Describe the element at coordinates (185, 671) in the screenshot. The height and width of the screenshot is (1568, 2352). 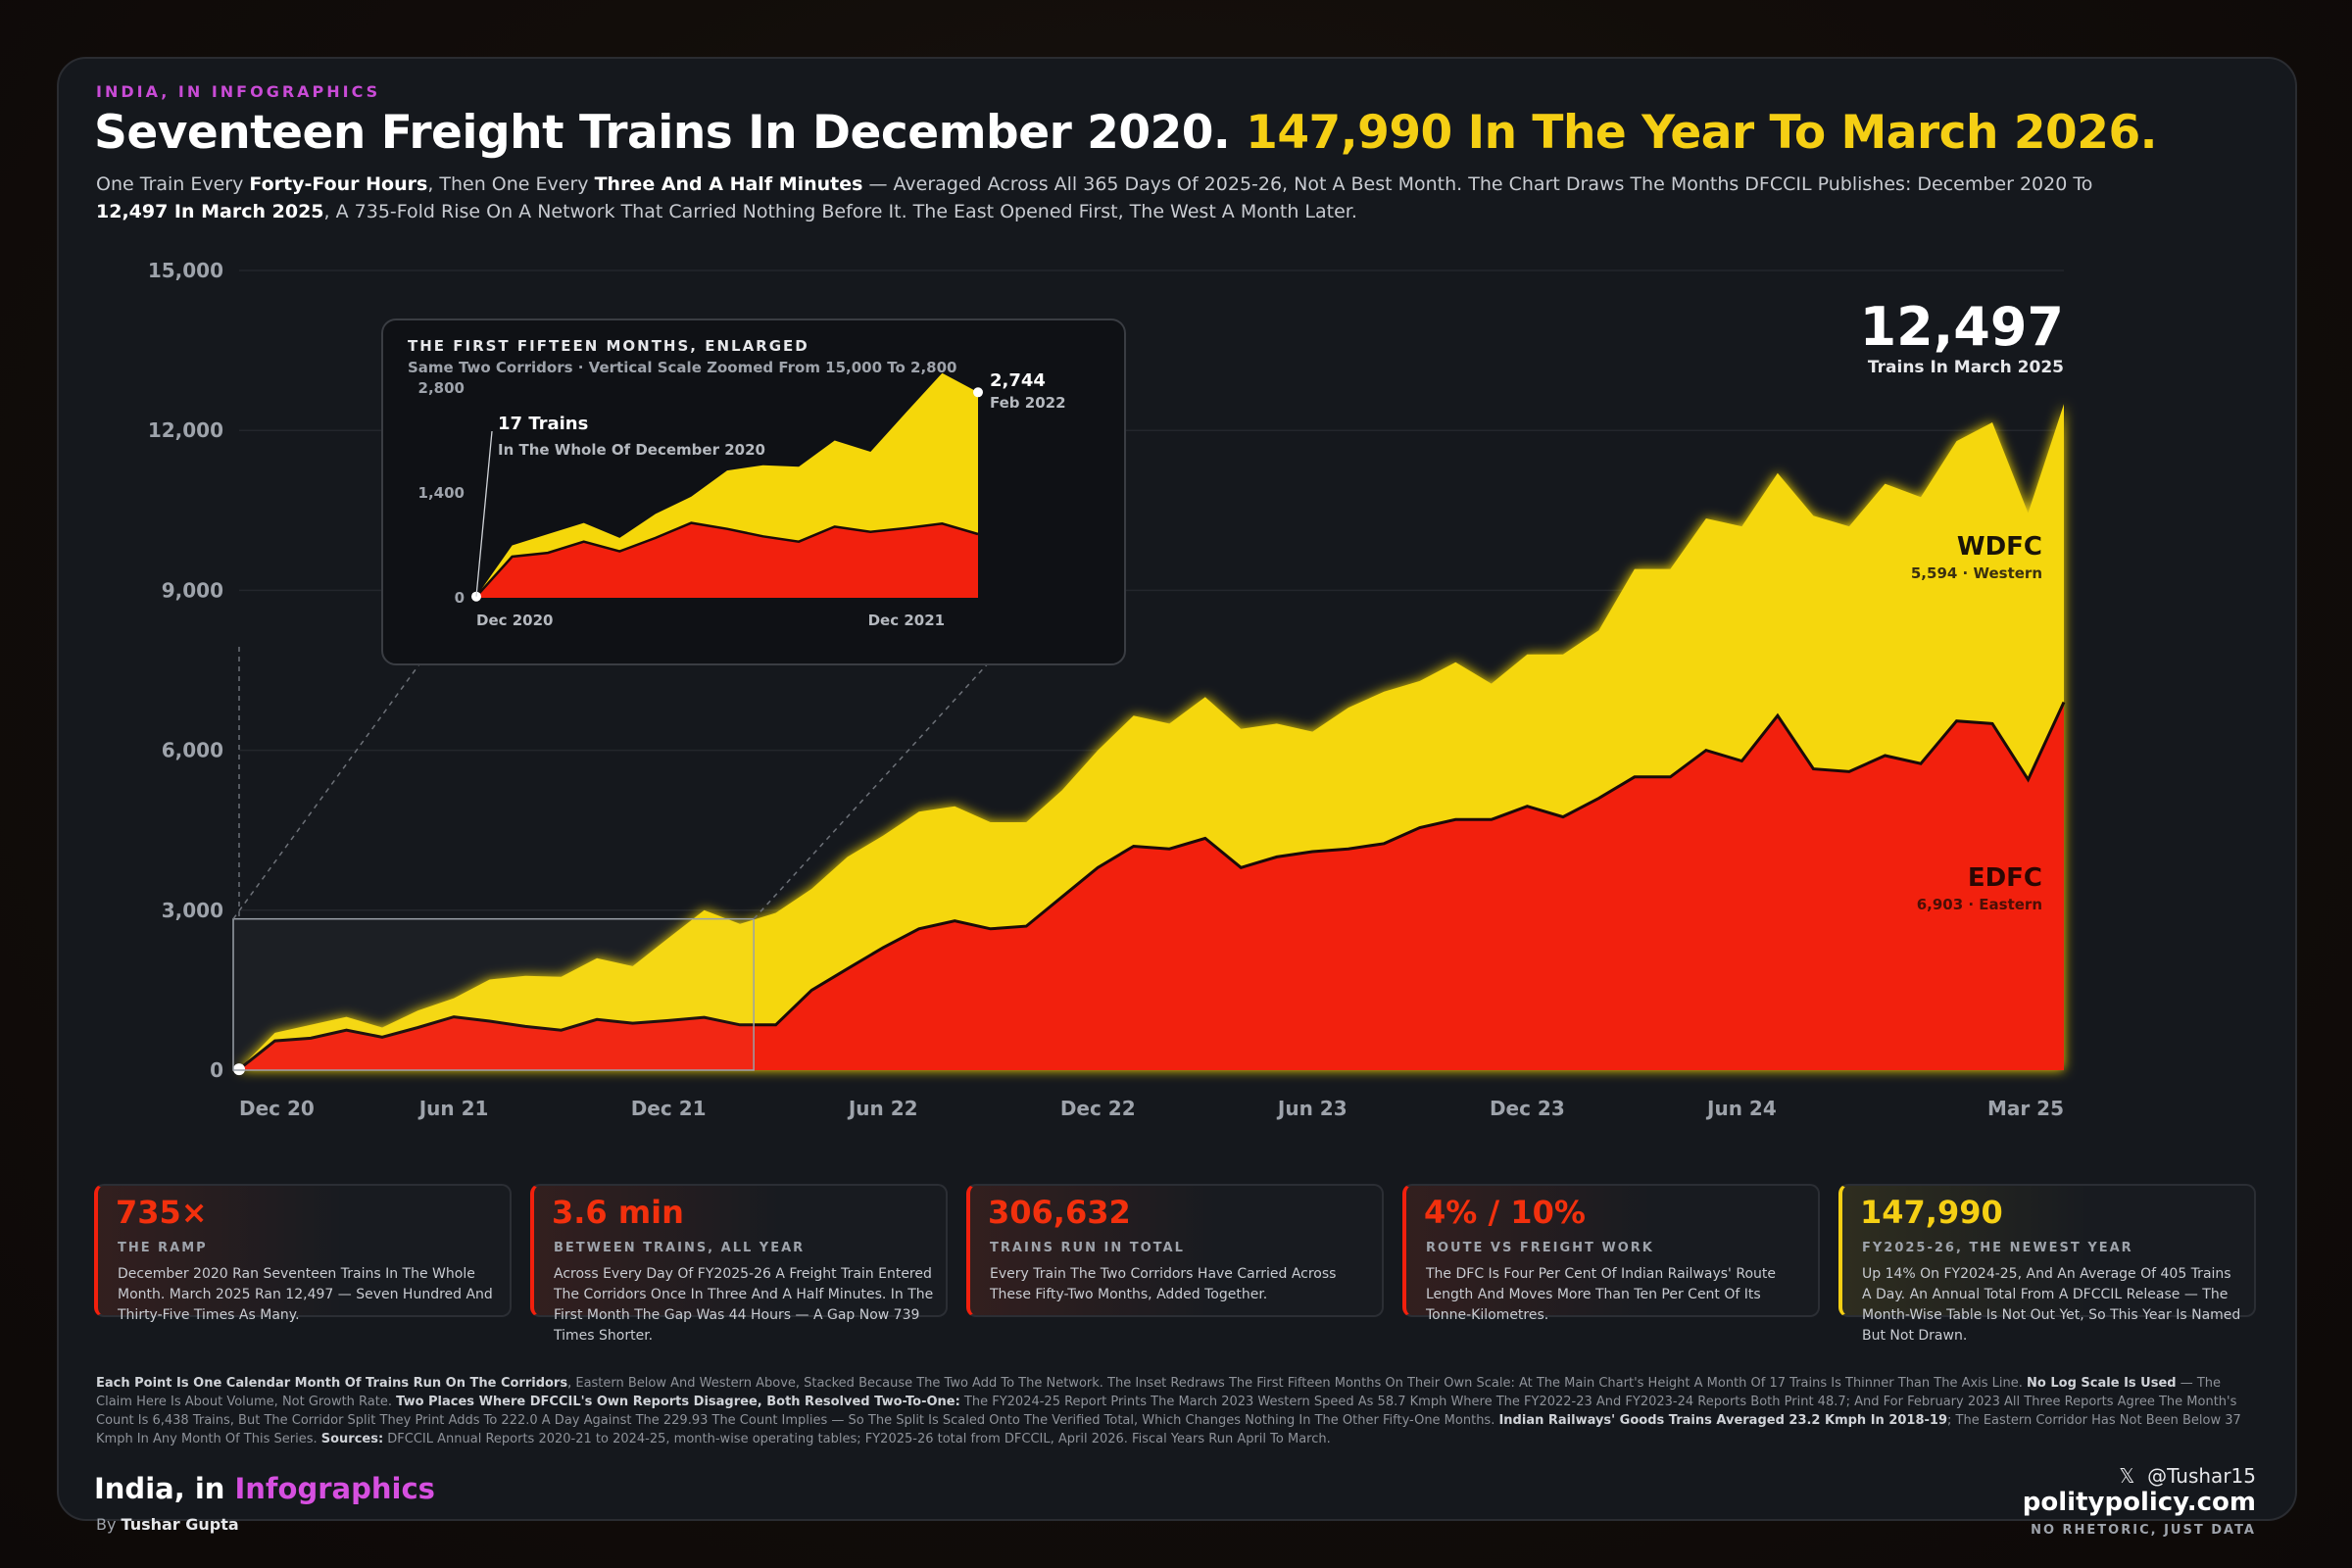
I see `y-axis: 0 3,000 6,000 9,000 12,000 15,000` at that location.